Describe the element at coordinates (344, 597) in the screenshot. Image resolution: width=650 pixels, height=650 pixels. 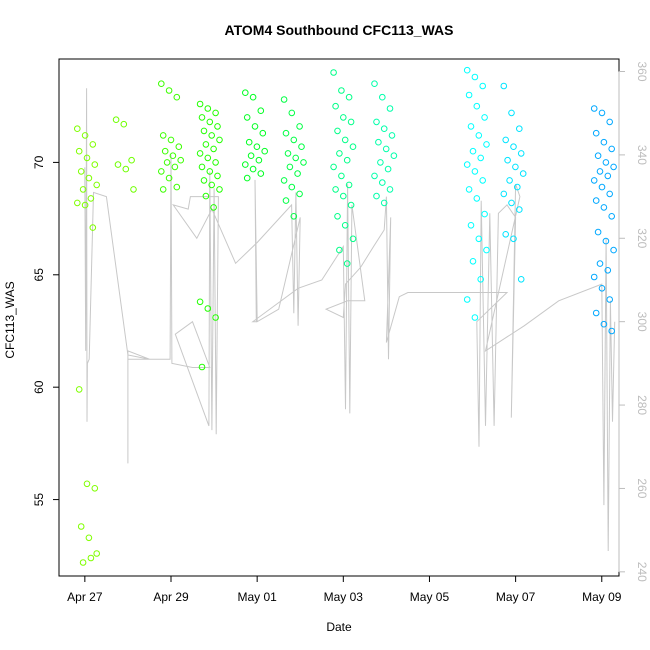
I see `x-tick-label: May 03` at that location.